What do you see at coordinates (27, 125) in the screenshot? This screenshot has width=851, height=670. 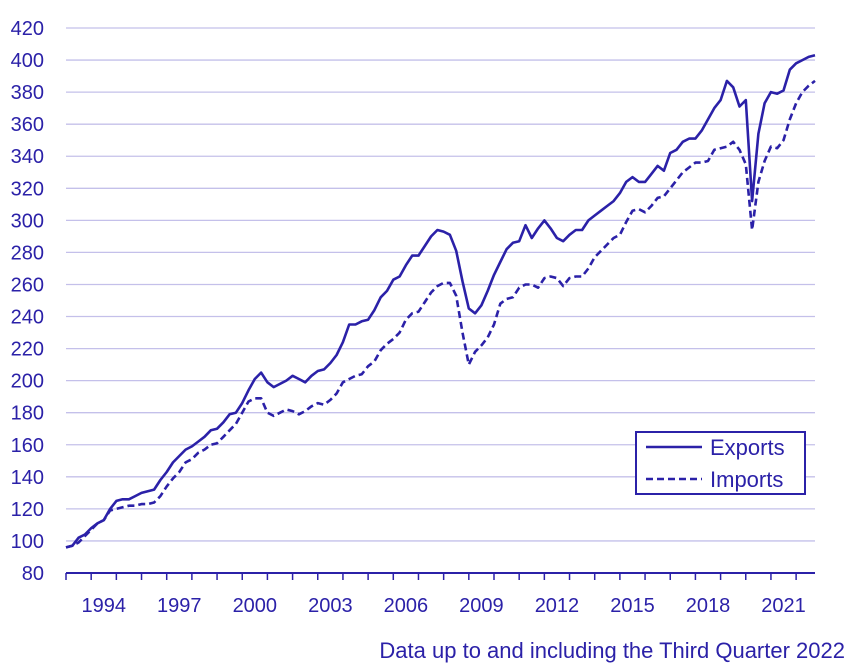 I see `y-tick-label: 360` at bounding box center [27, 125].